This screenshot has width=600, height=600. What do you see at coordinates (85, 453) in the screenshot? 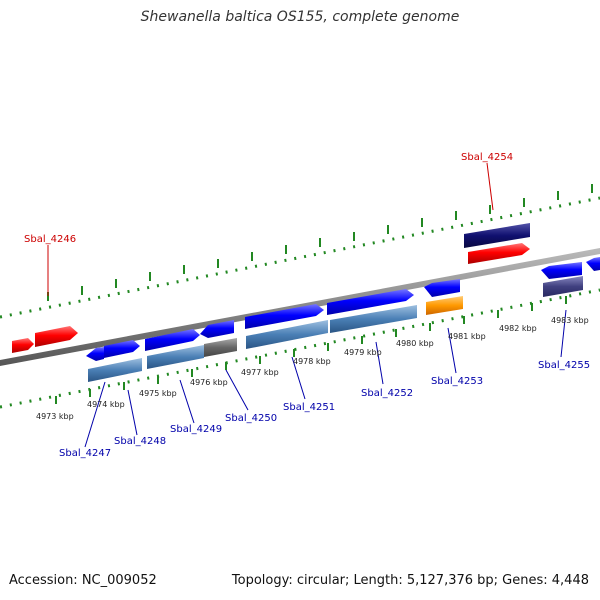
I see `gene-label-sbal-4247: Sbal_4247` at bounding box center [85, 453].